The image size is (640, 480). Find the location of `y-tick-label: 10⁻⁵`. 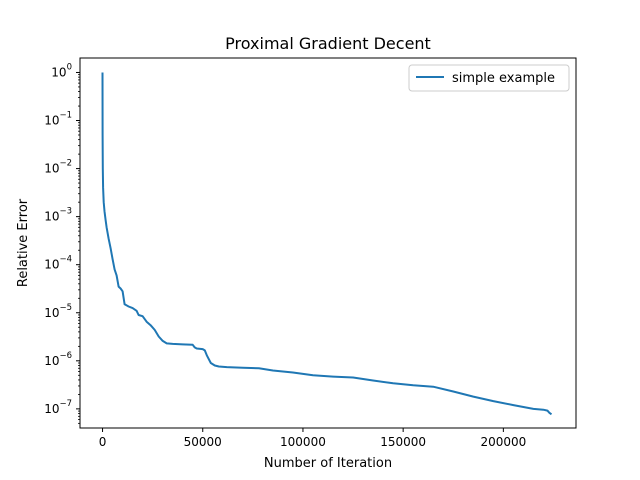

y-tick-label: 10⁻⁵ is located at coordinates (58, 311).